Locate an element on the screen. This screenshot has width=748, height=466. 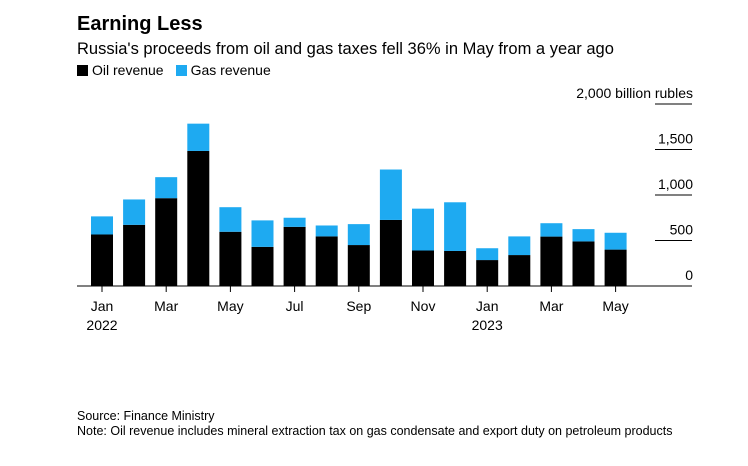
source-note: Source: Finance Ministry is located at coordinates (146, 416).